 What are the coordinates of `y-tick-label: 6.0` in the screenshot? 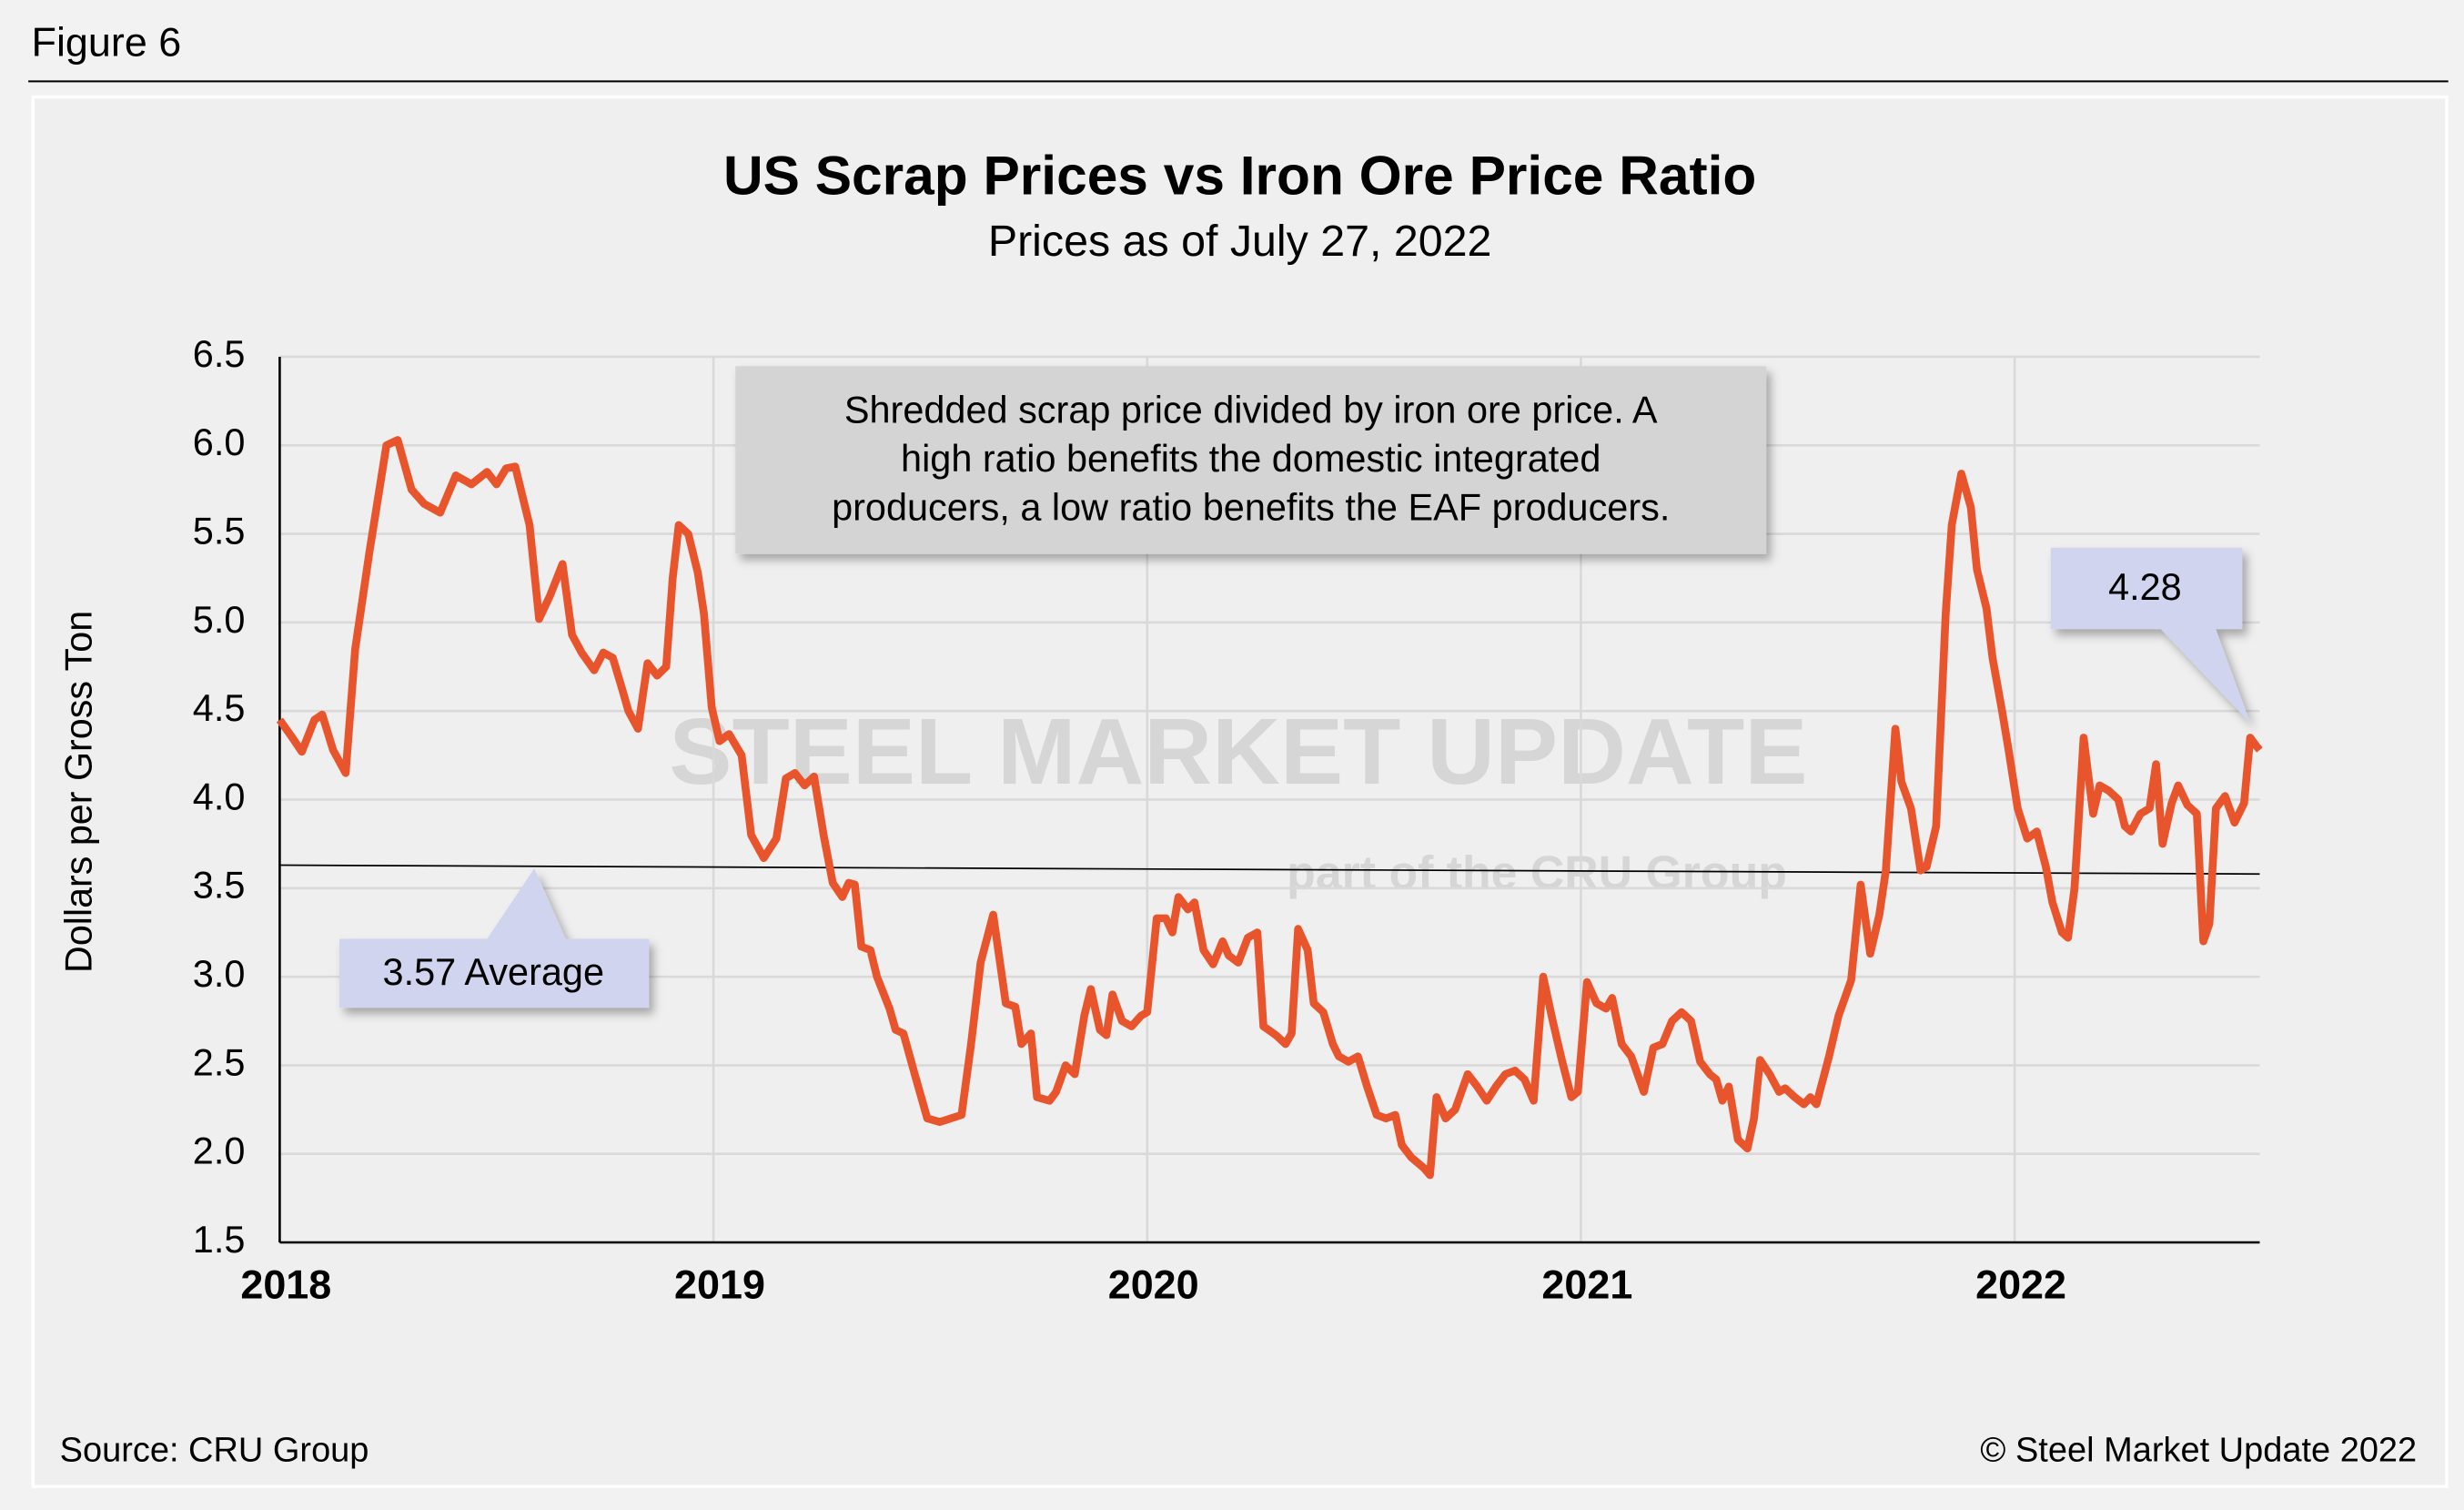 It's located at (219, 442).